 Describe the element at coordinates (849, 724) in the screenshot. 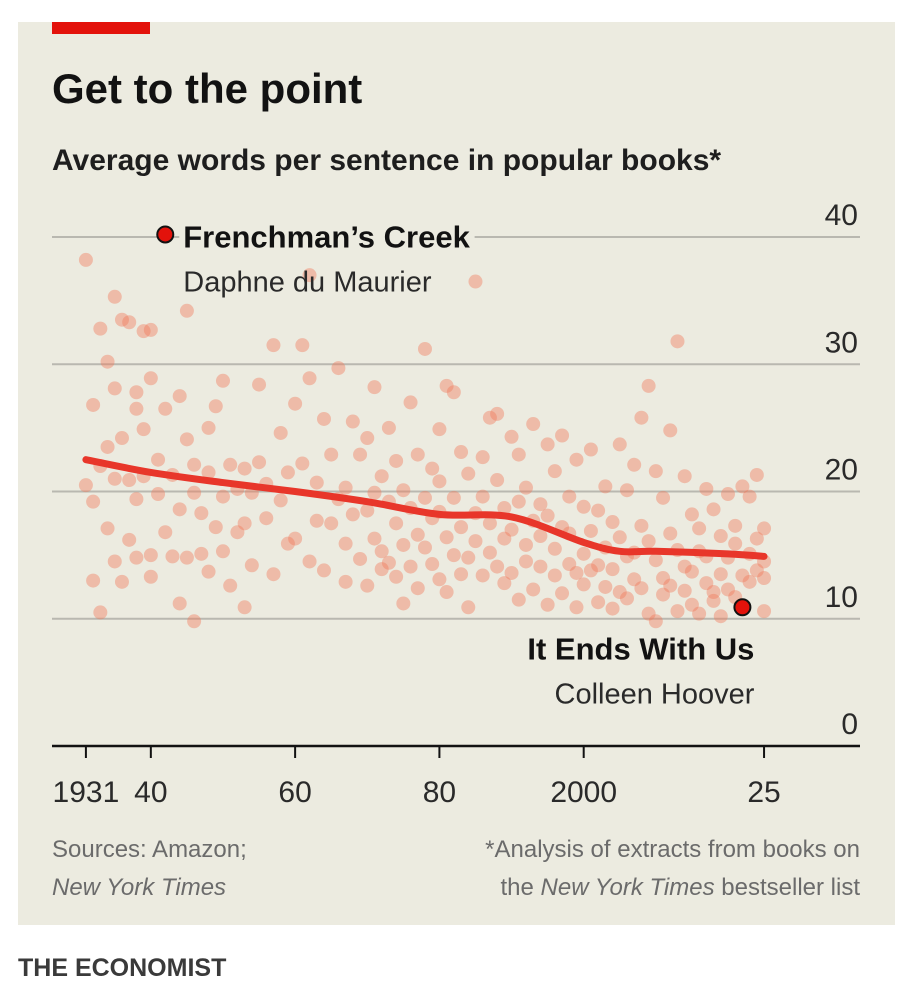

I see `y-tick-label: 0` at that location.